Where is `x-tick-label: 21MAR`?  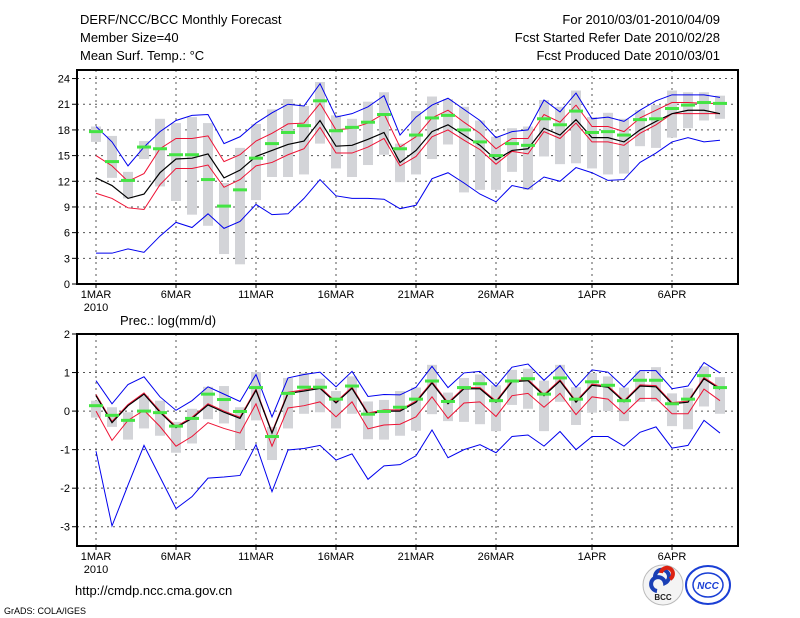 x-tick-label: 21MAR is located at coordinates (416, 557).